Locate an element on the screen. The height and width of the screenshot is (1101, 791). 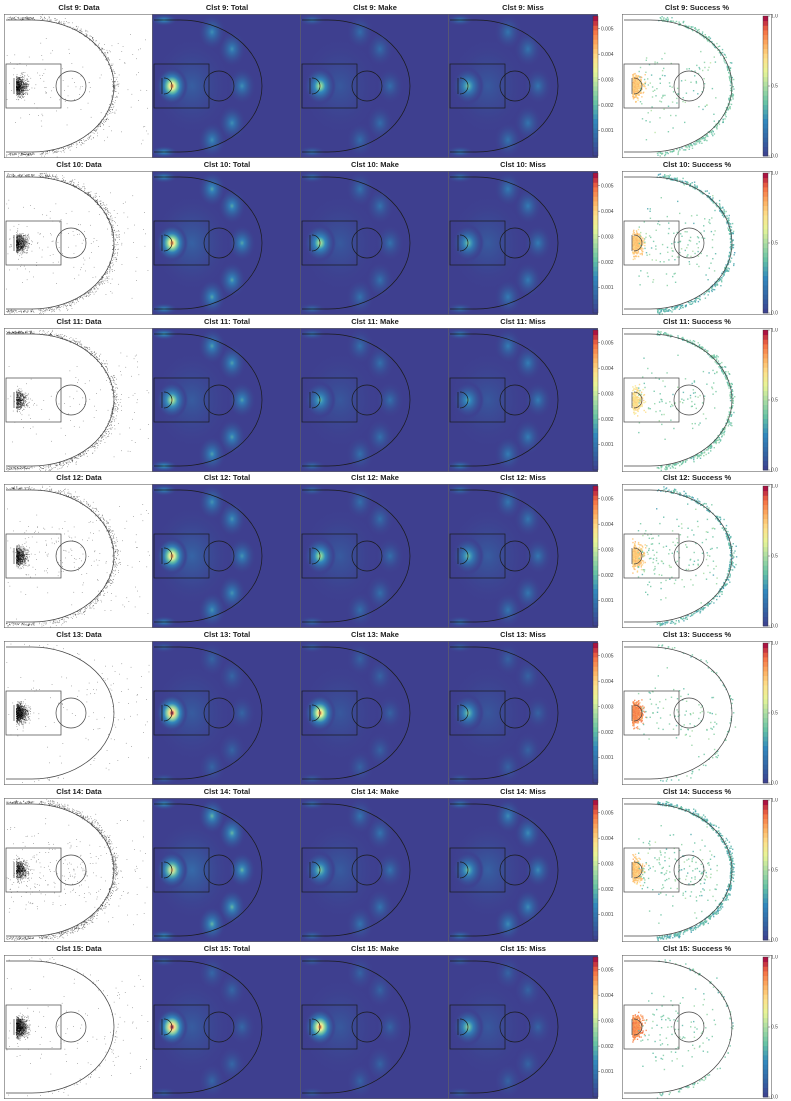
panel-title: Clst 13: Success % is located at coordinates (697, 635).